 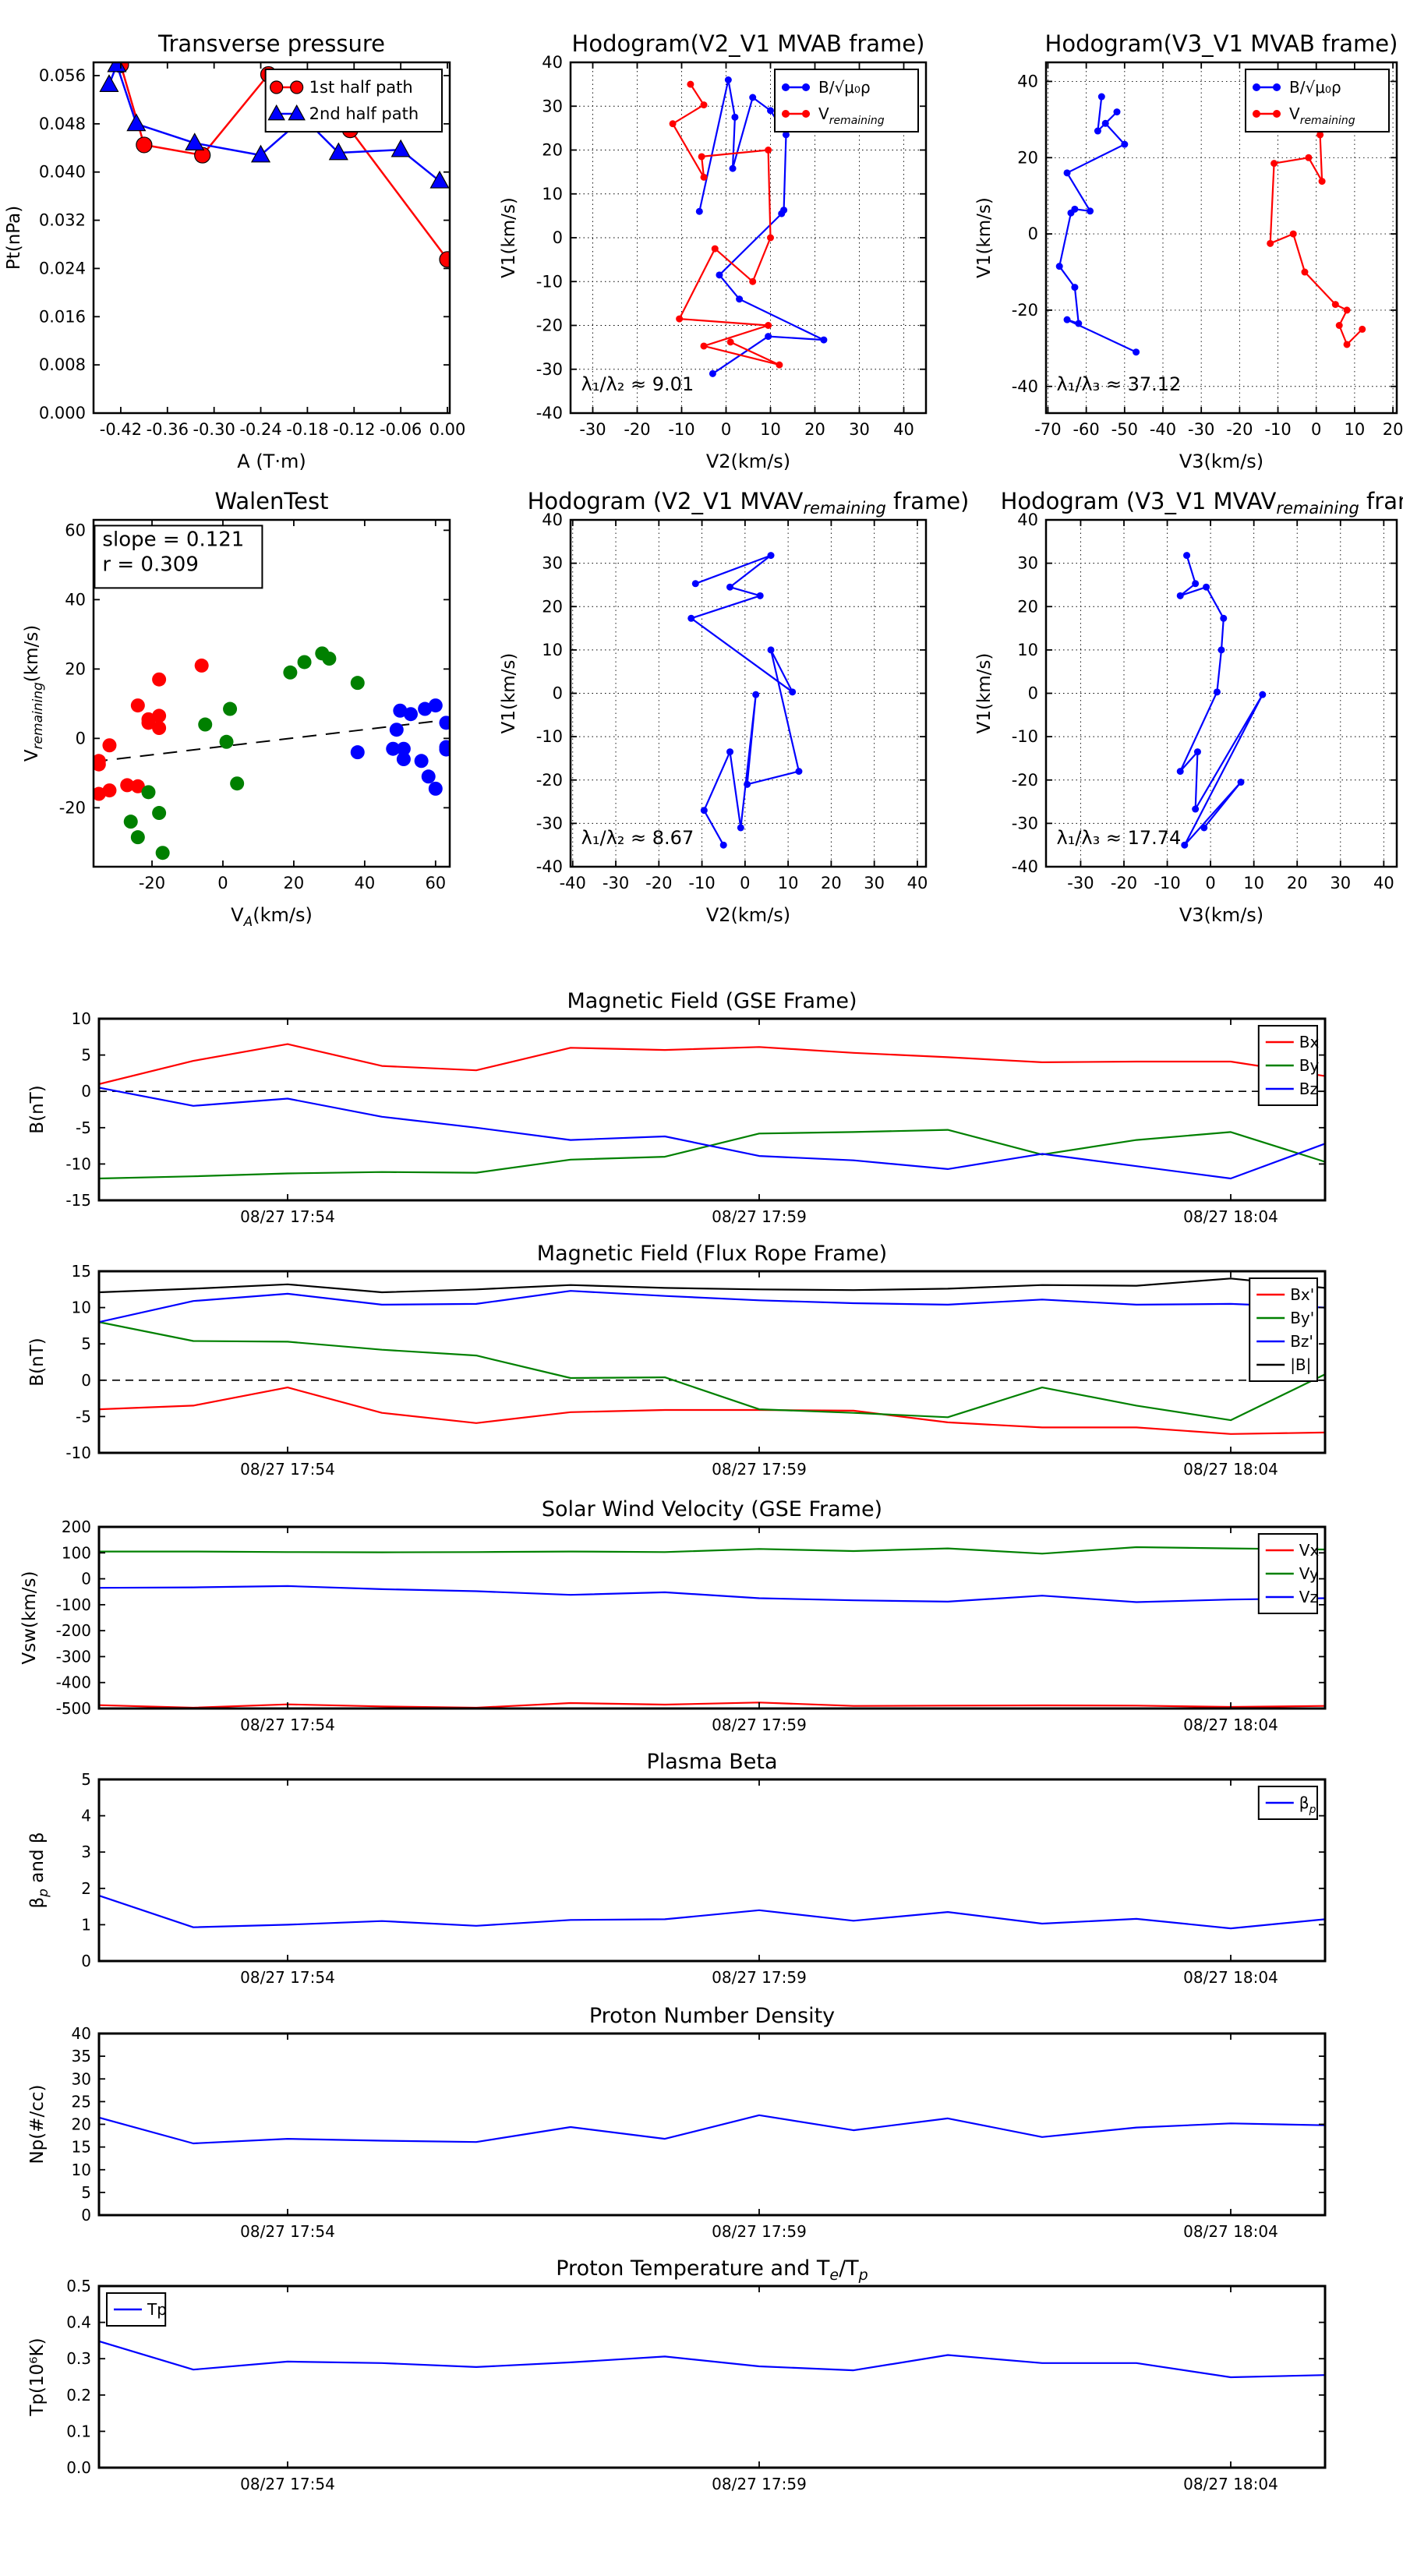 What do you see at coordinates (78, 2358) in the screenshot?
I see `y-tick-label: 0.3` at bounding box center [78, 2358].